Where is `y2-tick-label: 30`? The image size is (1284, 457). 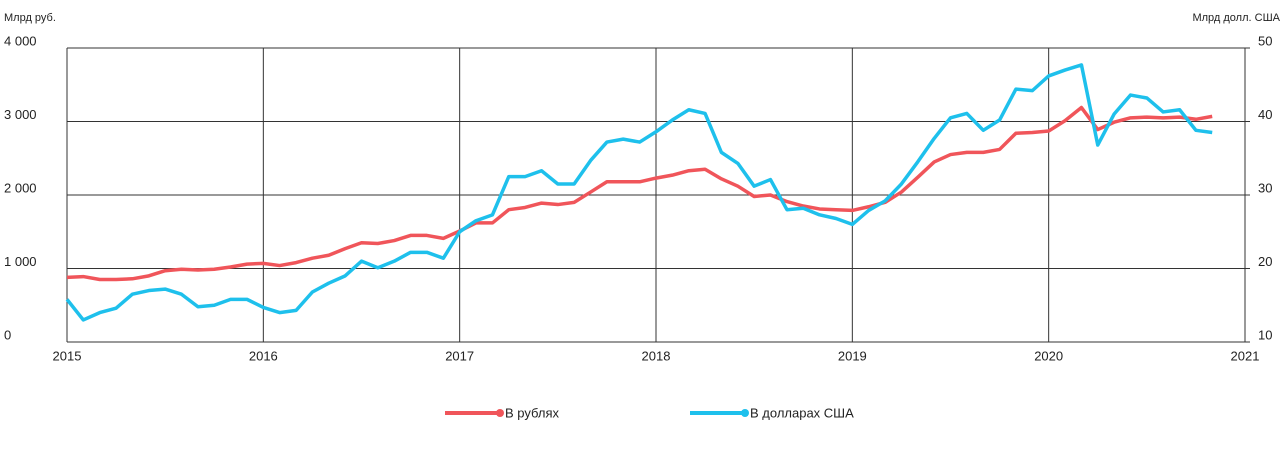 y2-tick-label: 30 is located at coordinates (1265, 187).